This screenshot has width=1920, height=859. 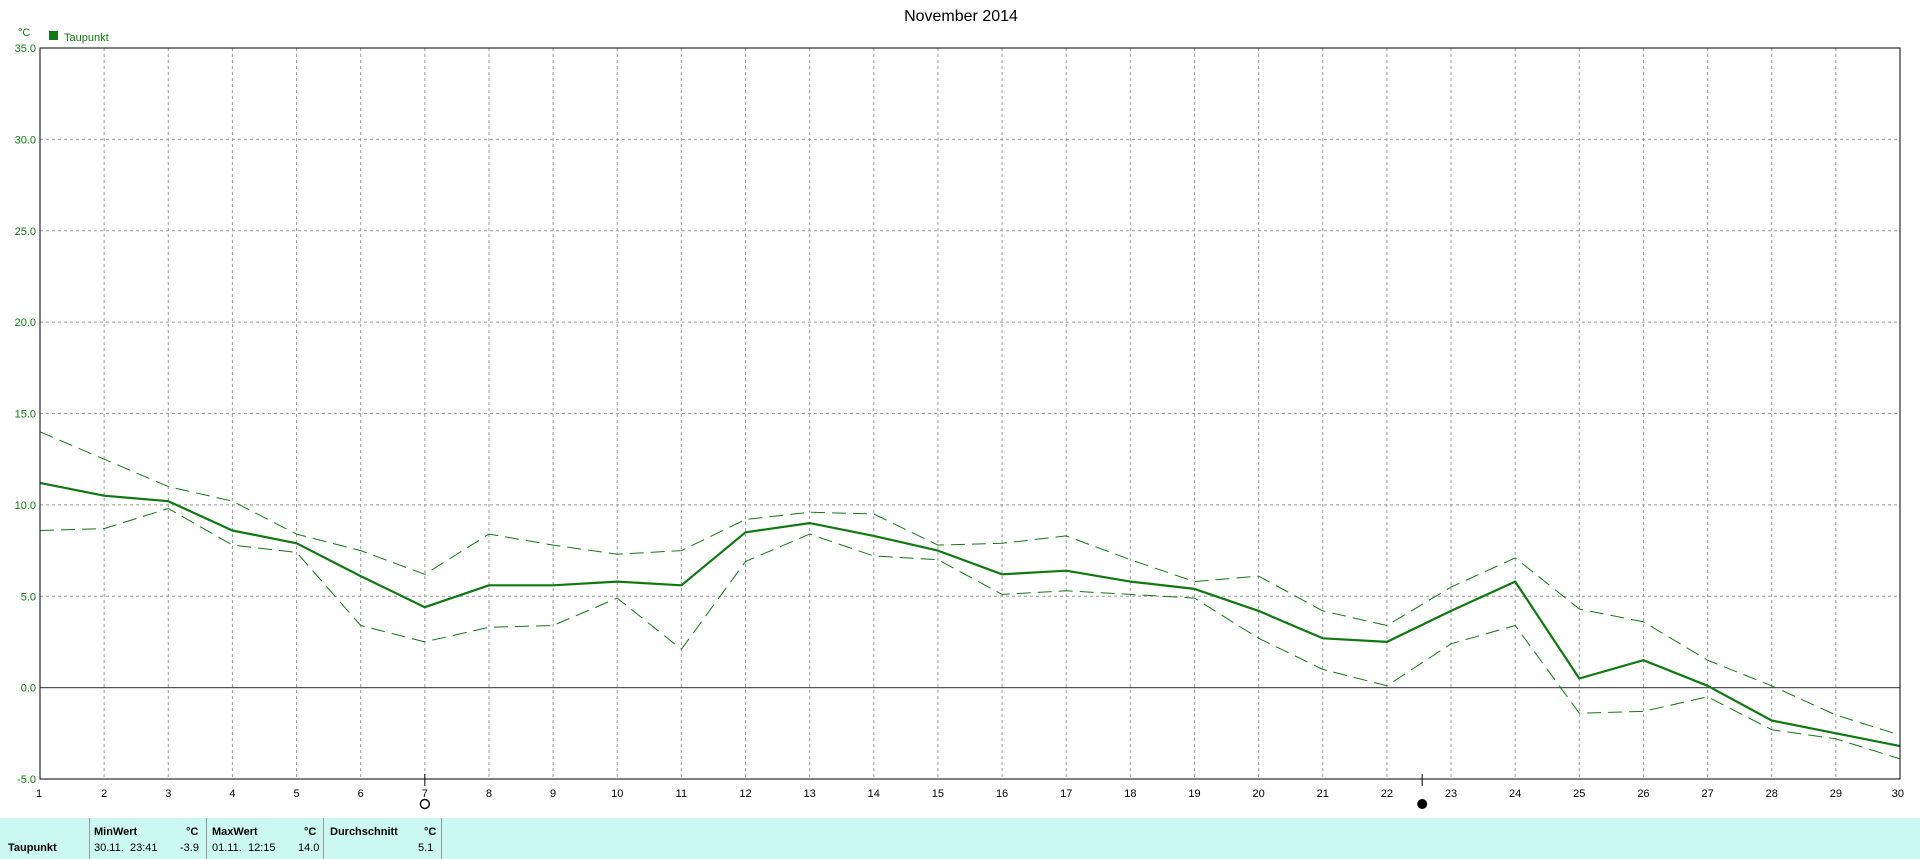 What do you see at coordinates (39, 794) in the screenshot?
I see `x-tick-label: 1` at bounding box center [39, 794].